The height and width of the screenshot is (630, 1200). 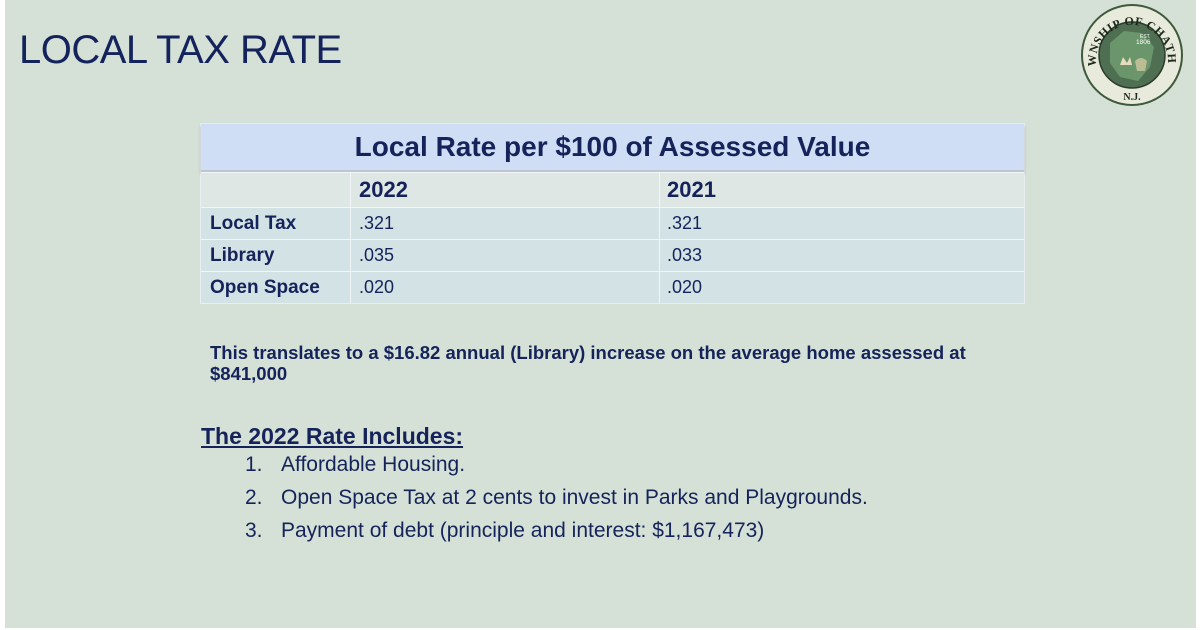 I want to click on column-header-2022: 2022, so click(x=505, y=190).